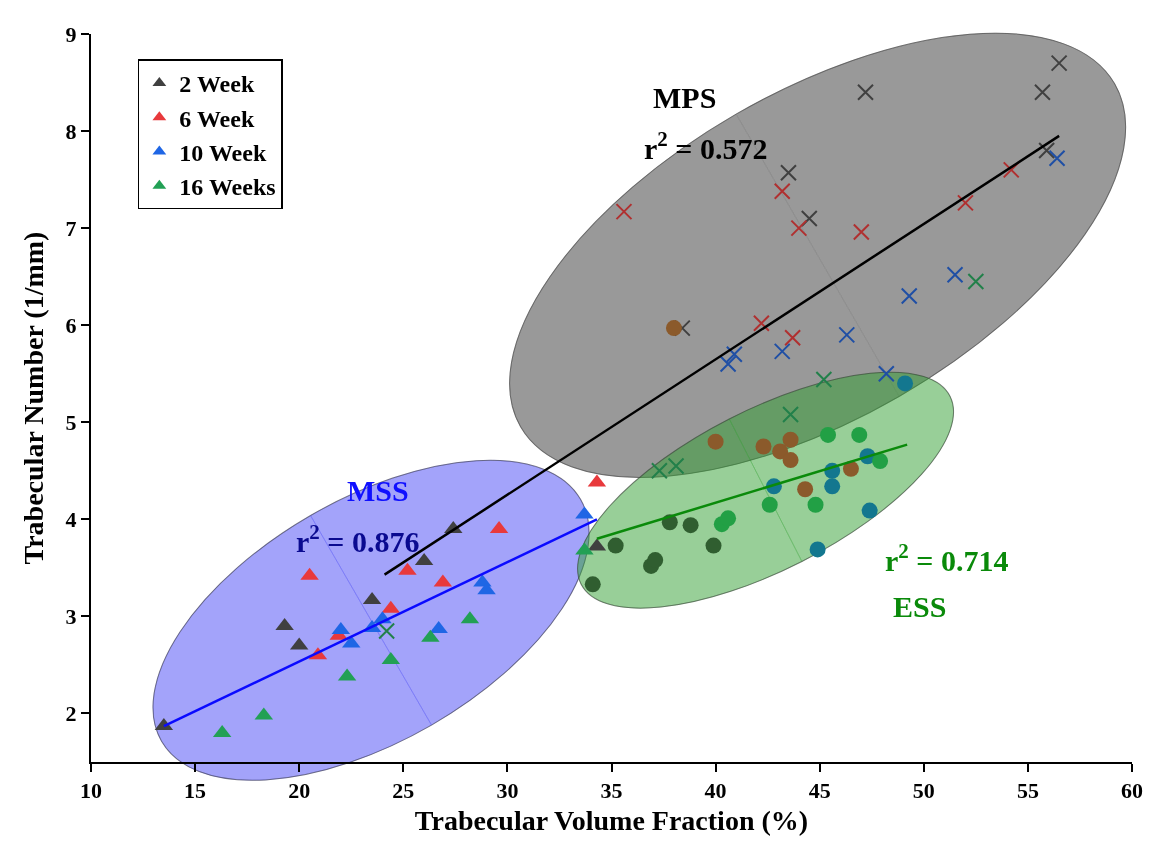 Image resolution: width=1160 pixels, height=856 pixels. I want to click on y-tick-label: 2, so click(71, 714).